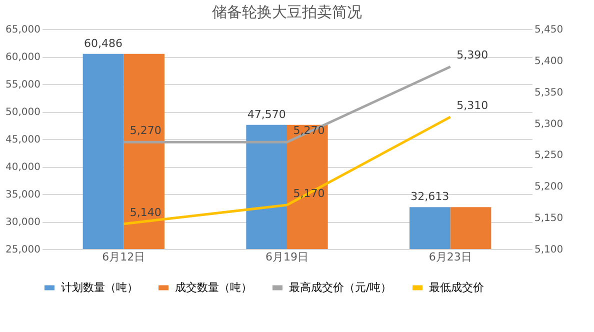 The height and width of the screenshot is (332, 594). Describe the element at coordinates (450, 257) in the screenshot. I see `x-tick-label: 6月23日` at that location.